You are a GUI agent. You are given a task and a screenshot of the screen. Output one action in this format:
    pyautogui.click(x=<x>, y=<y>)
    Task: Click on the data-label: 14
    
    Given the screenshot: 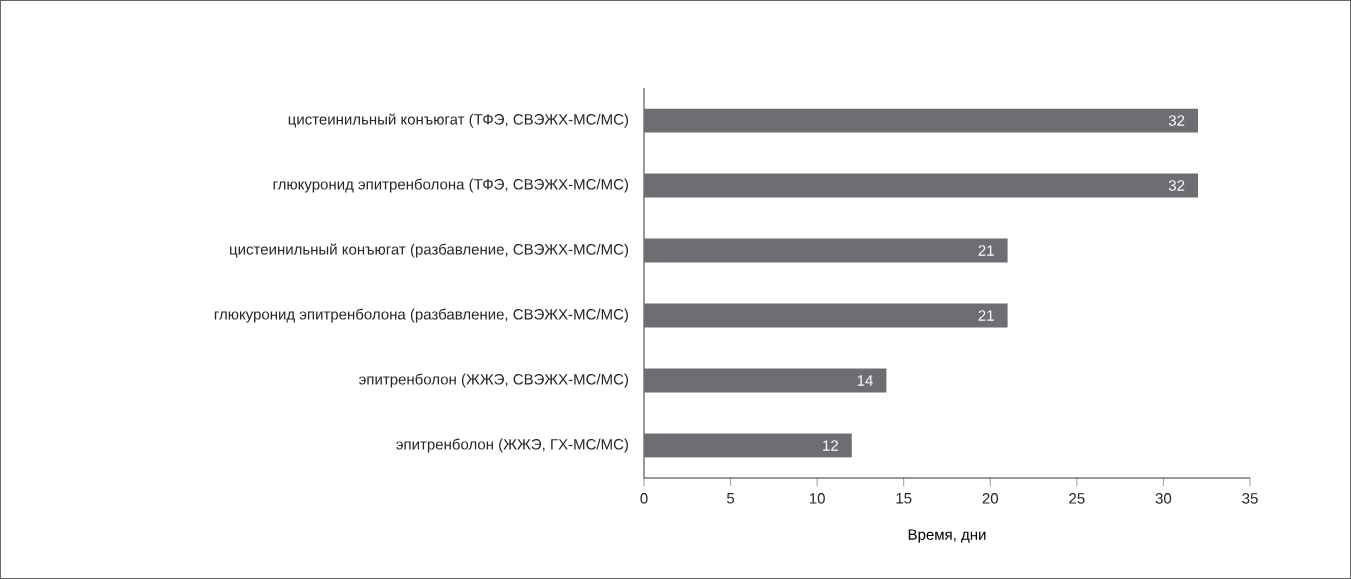 What is the action you would take?
    pyautogui.click(x=865, y=380)
    